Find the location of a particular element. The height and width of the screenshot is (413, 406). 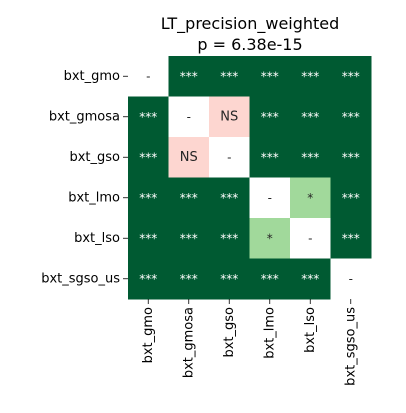

column-tick-label: bxt_lmo is located at coordinates (269, 333).